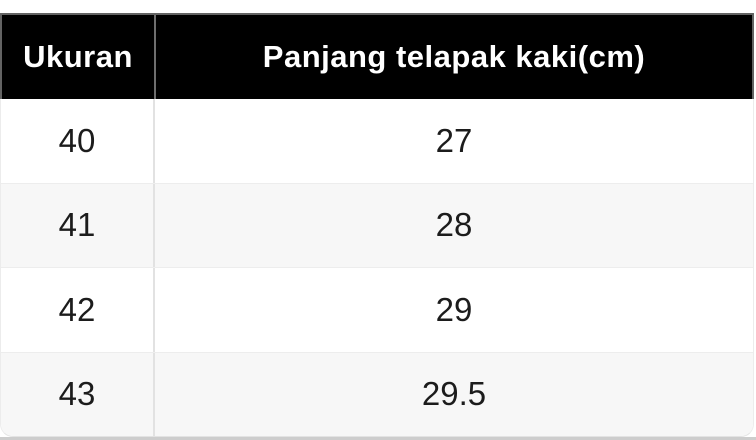 Image resolution: width=756 pixels, height=440 pixels. What do you see at coordinates (454, 225) in the screenshot?
I see `length-cell: 28` at bounding box center [454, 225].